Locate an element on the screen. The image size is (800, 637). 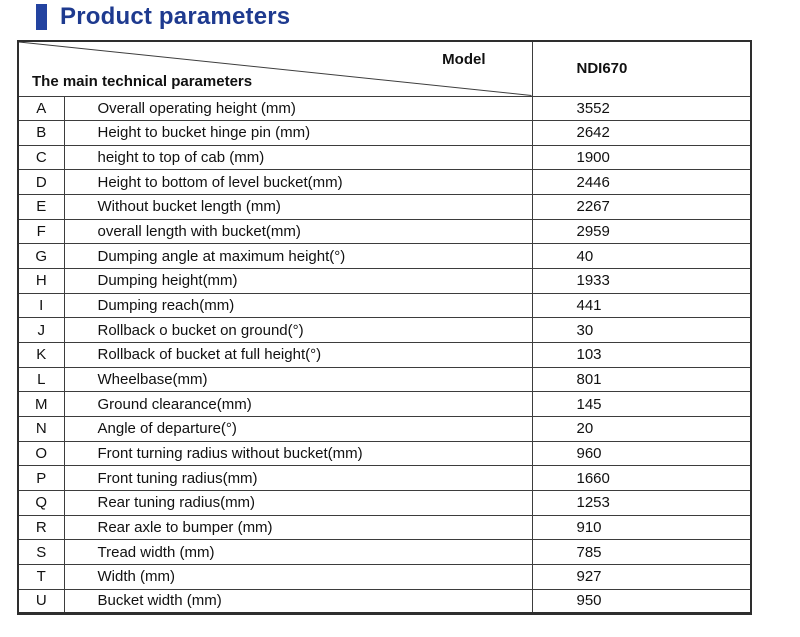
table-row: I Dumping reach(mm) 441 is located at coordinates (384, 305).